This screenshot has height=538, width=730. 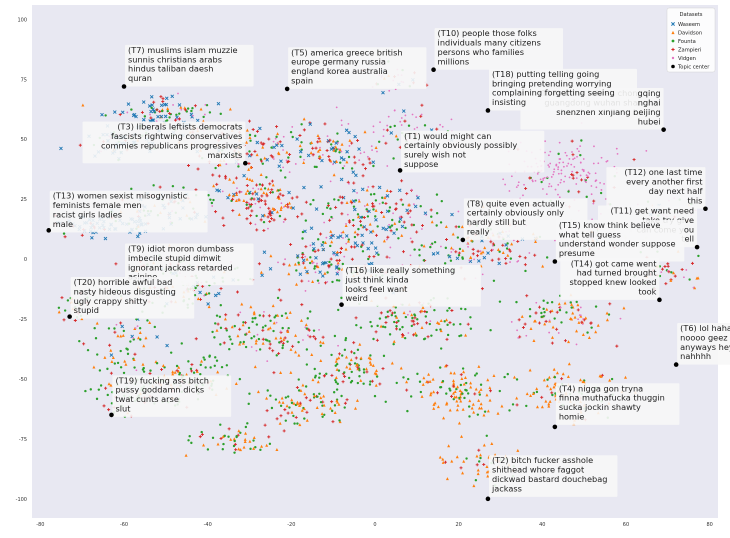 What do you see at coordinates (454, 61) in the screenshot?
I see `topic-label-line: millions` at bounding box center [454, 61].